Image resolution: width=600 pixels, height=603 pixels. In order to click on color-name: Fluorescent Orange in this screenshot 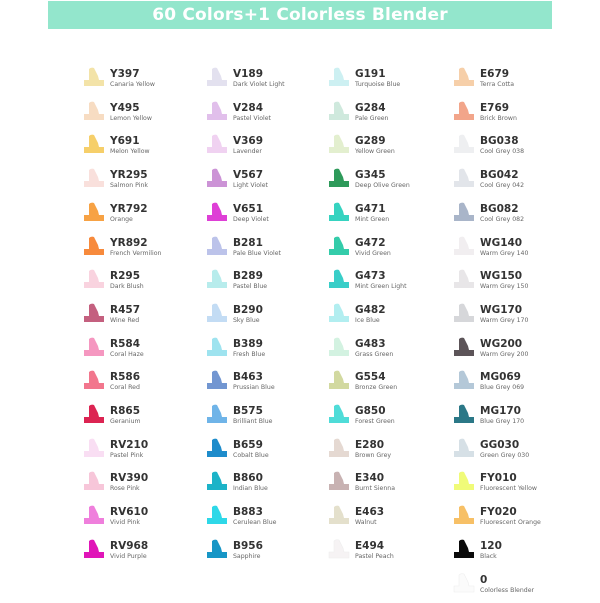, I will do `click(510, 523)`.